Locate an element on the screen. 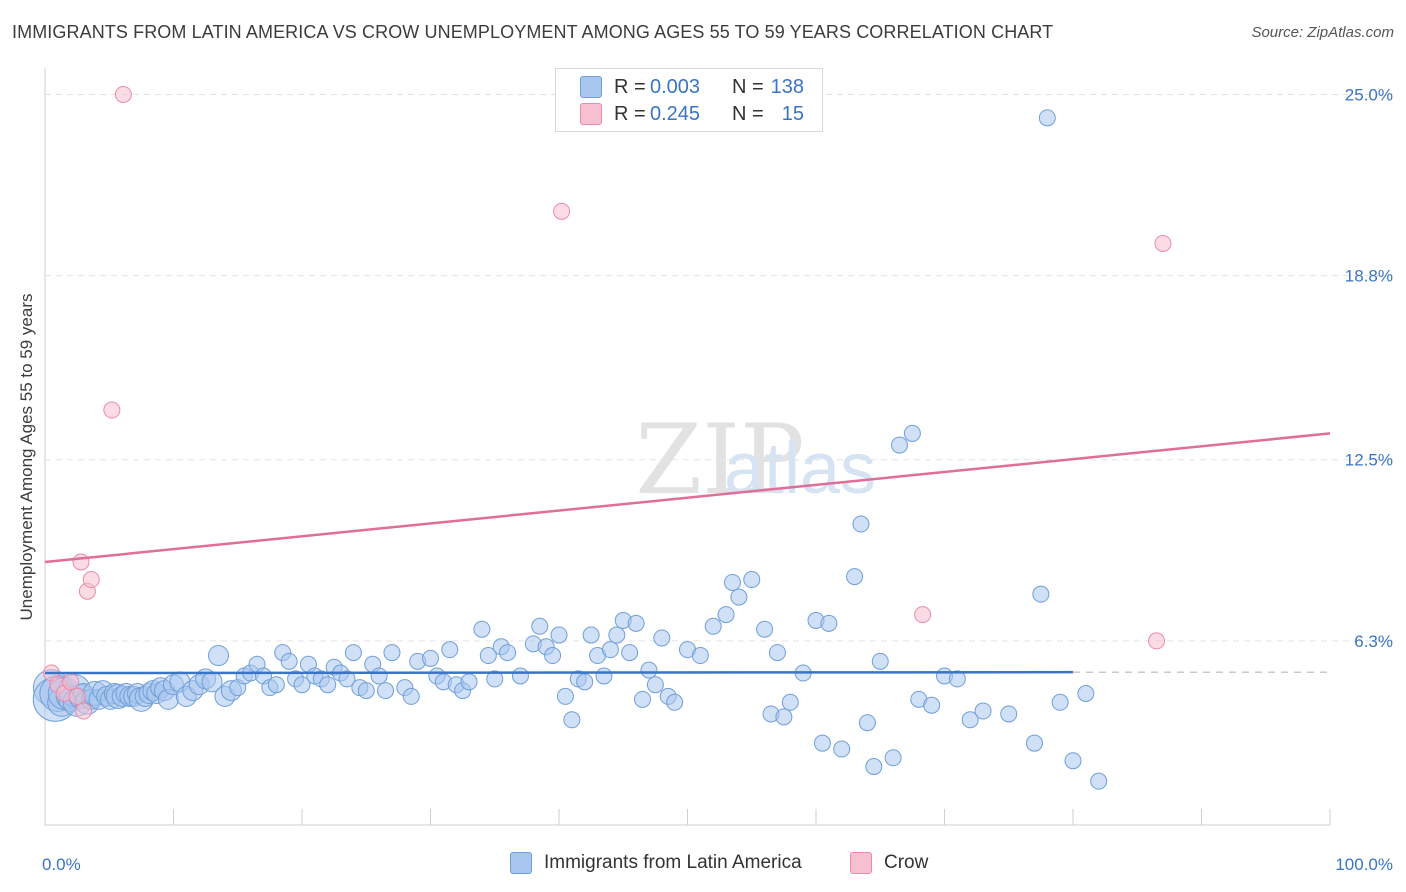 Image resolution: width=1406 pixels, height=892 pixels. y-tick-label: 12.5% is located at coordinates (1369, 460).